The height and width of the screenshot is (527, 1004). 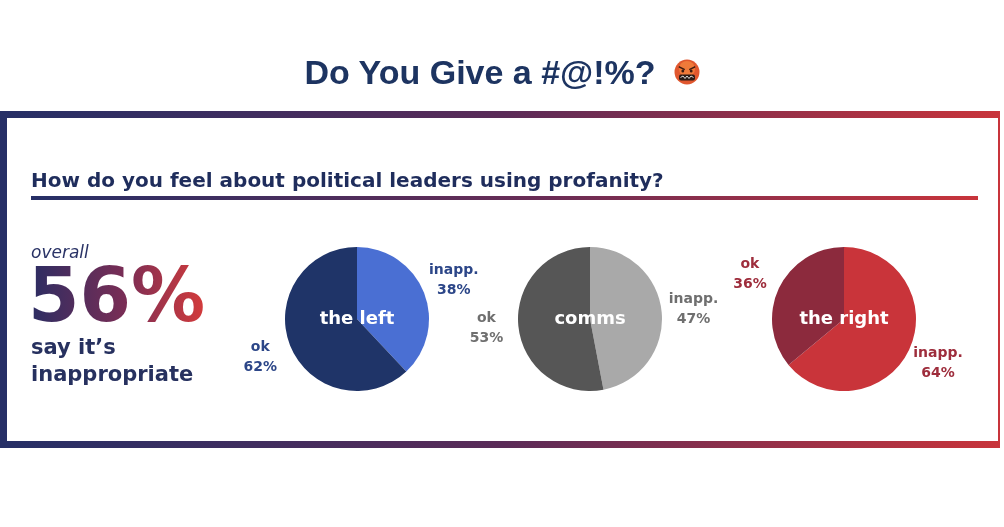 What do you see at coordinates (486, 337) in the screenshot?
I see `data-label: 53%` at bounding box center [486, 337].